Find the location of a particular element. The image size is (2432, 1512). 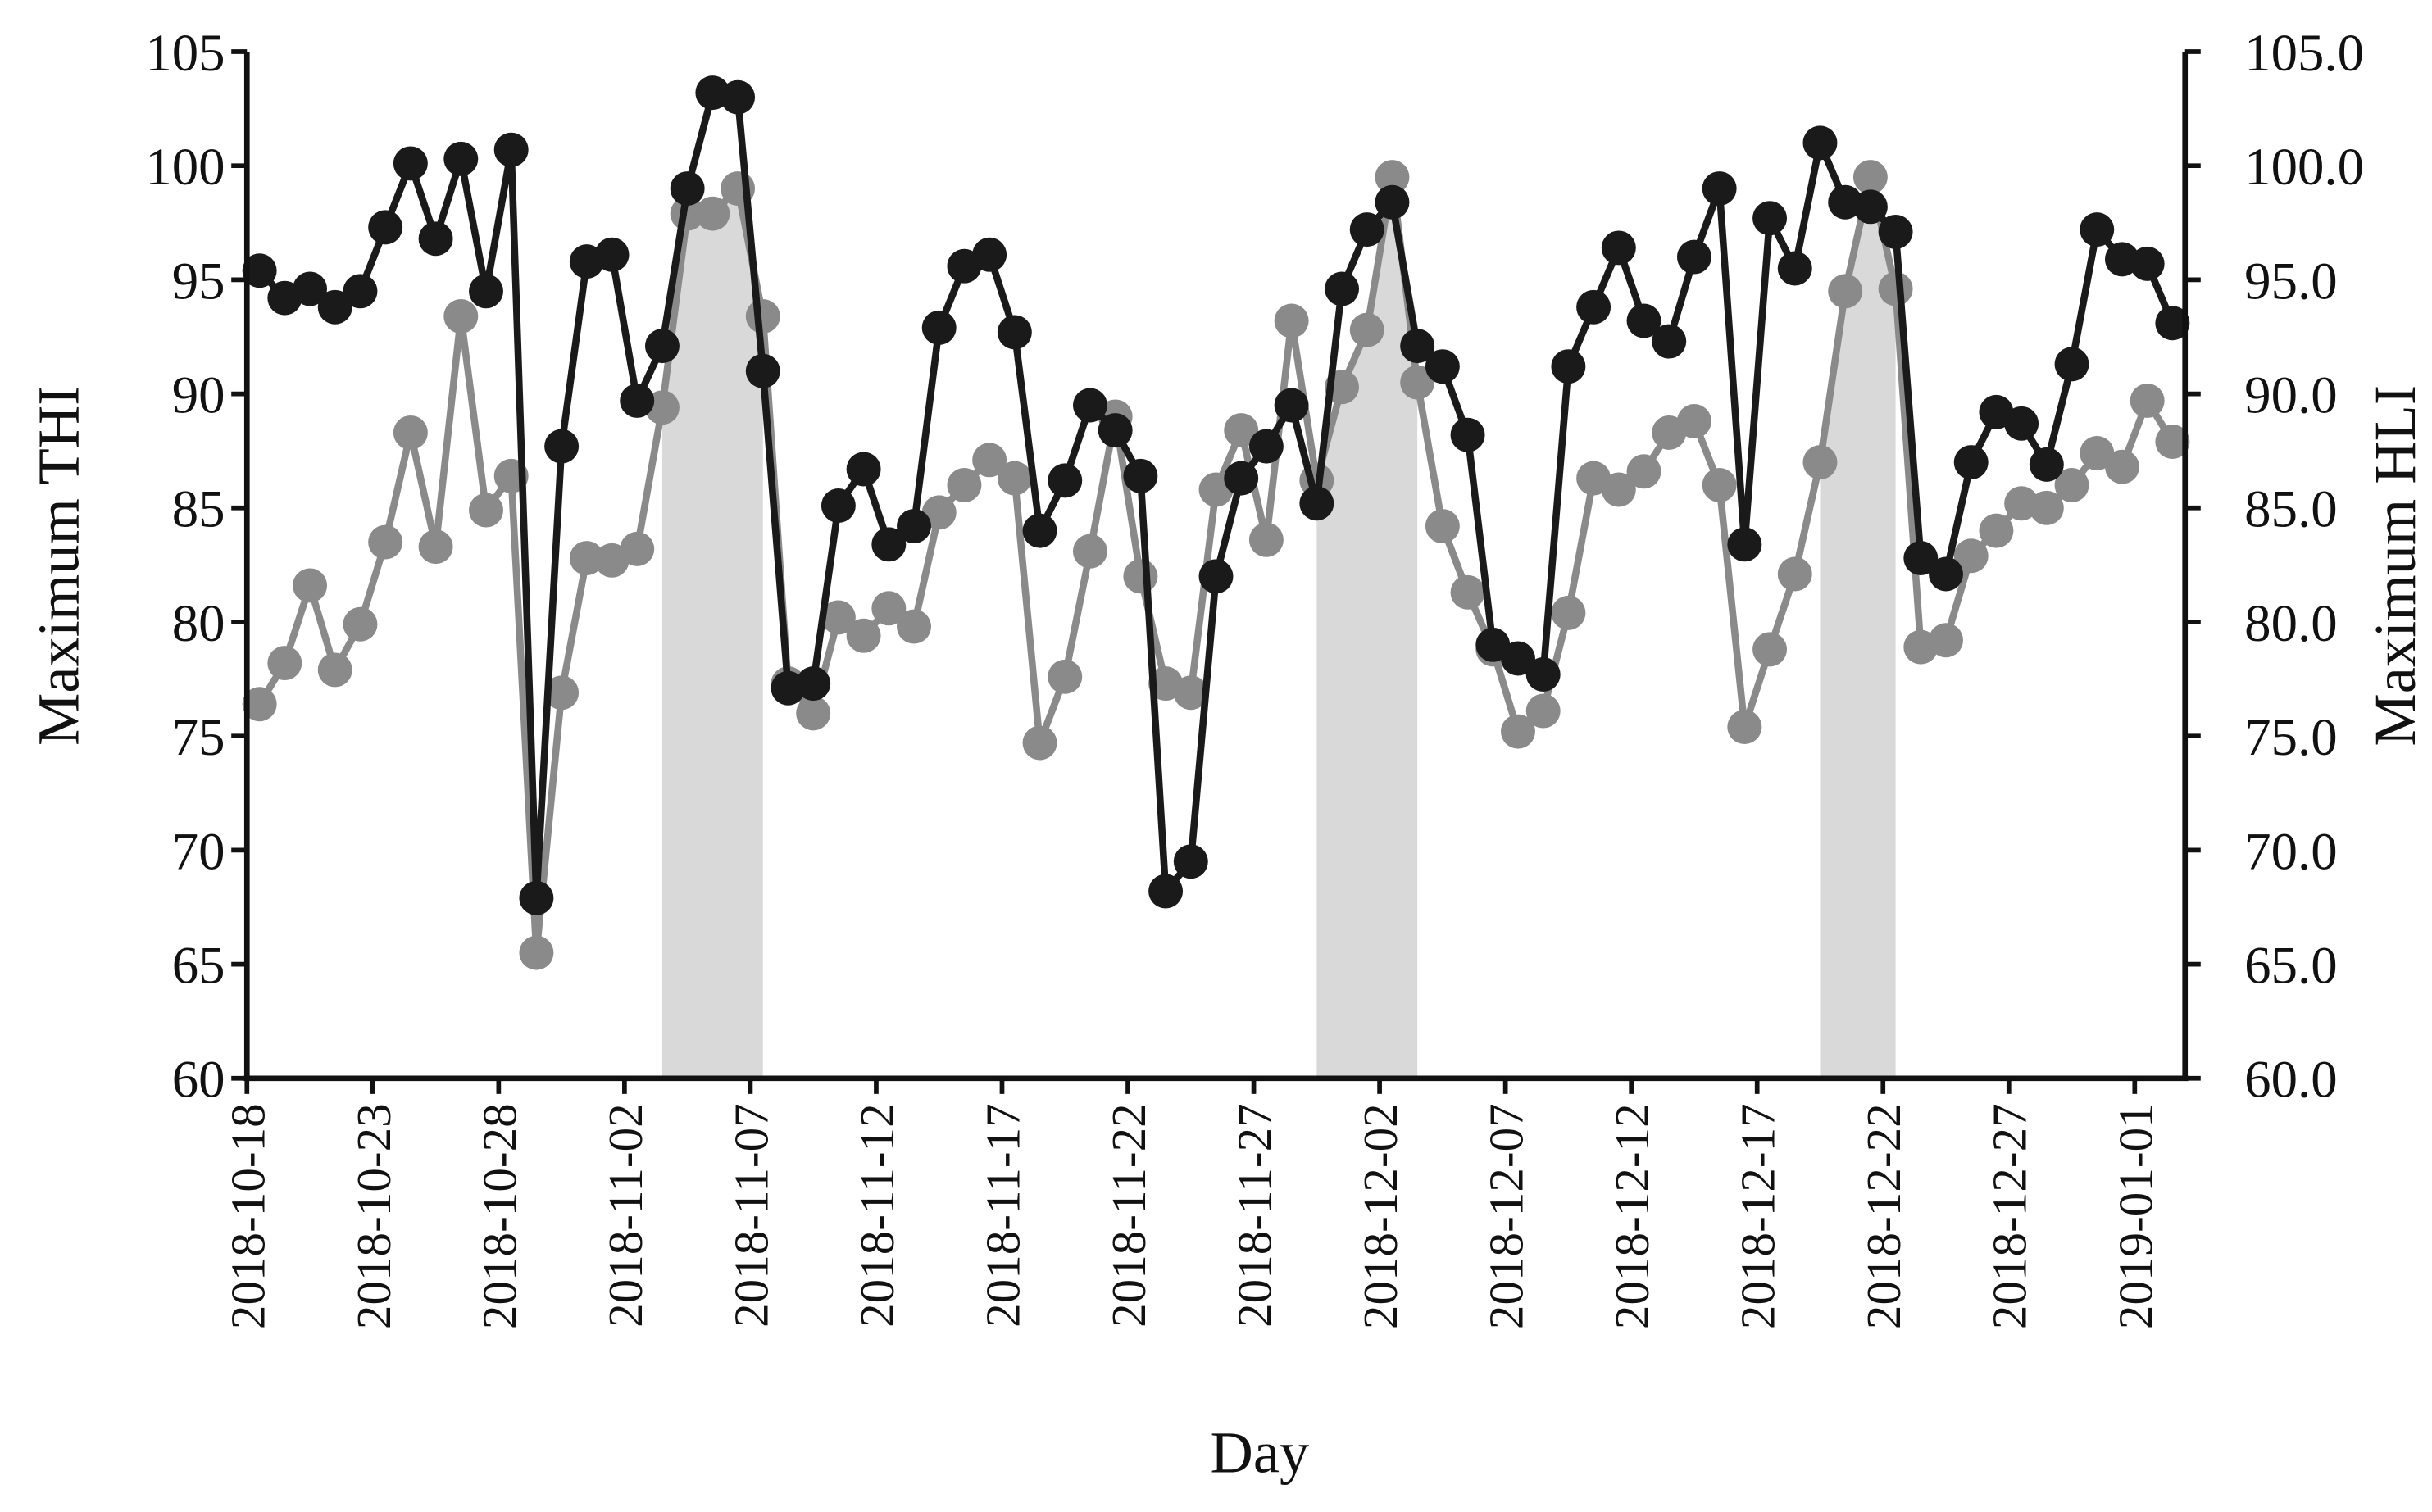

y-tick-label: 85 is located at coordinates (198, 510).